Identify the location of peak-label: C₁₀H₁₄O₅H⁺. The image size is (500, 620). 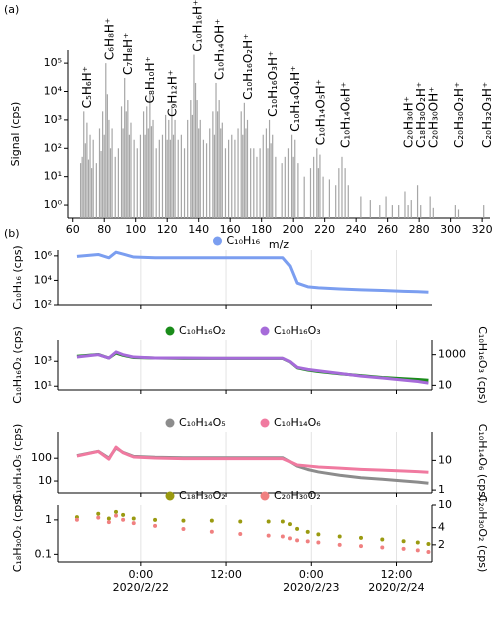
(320, 112).